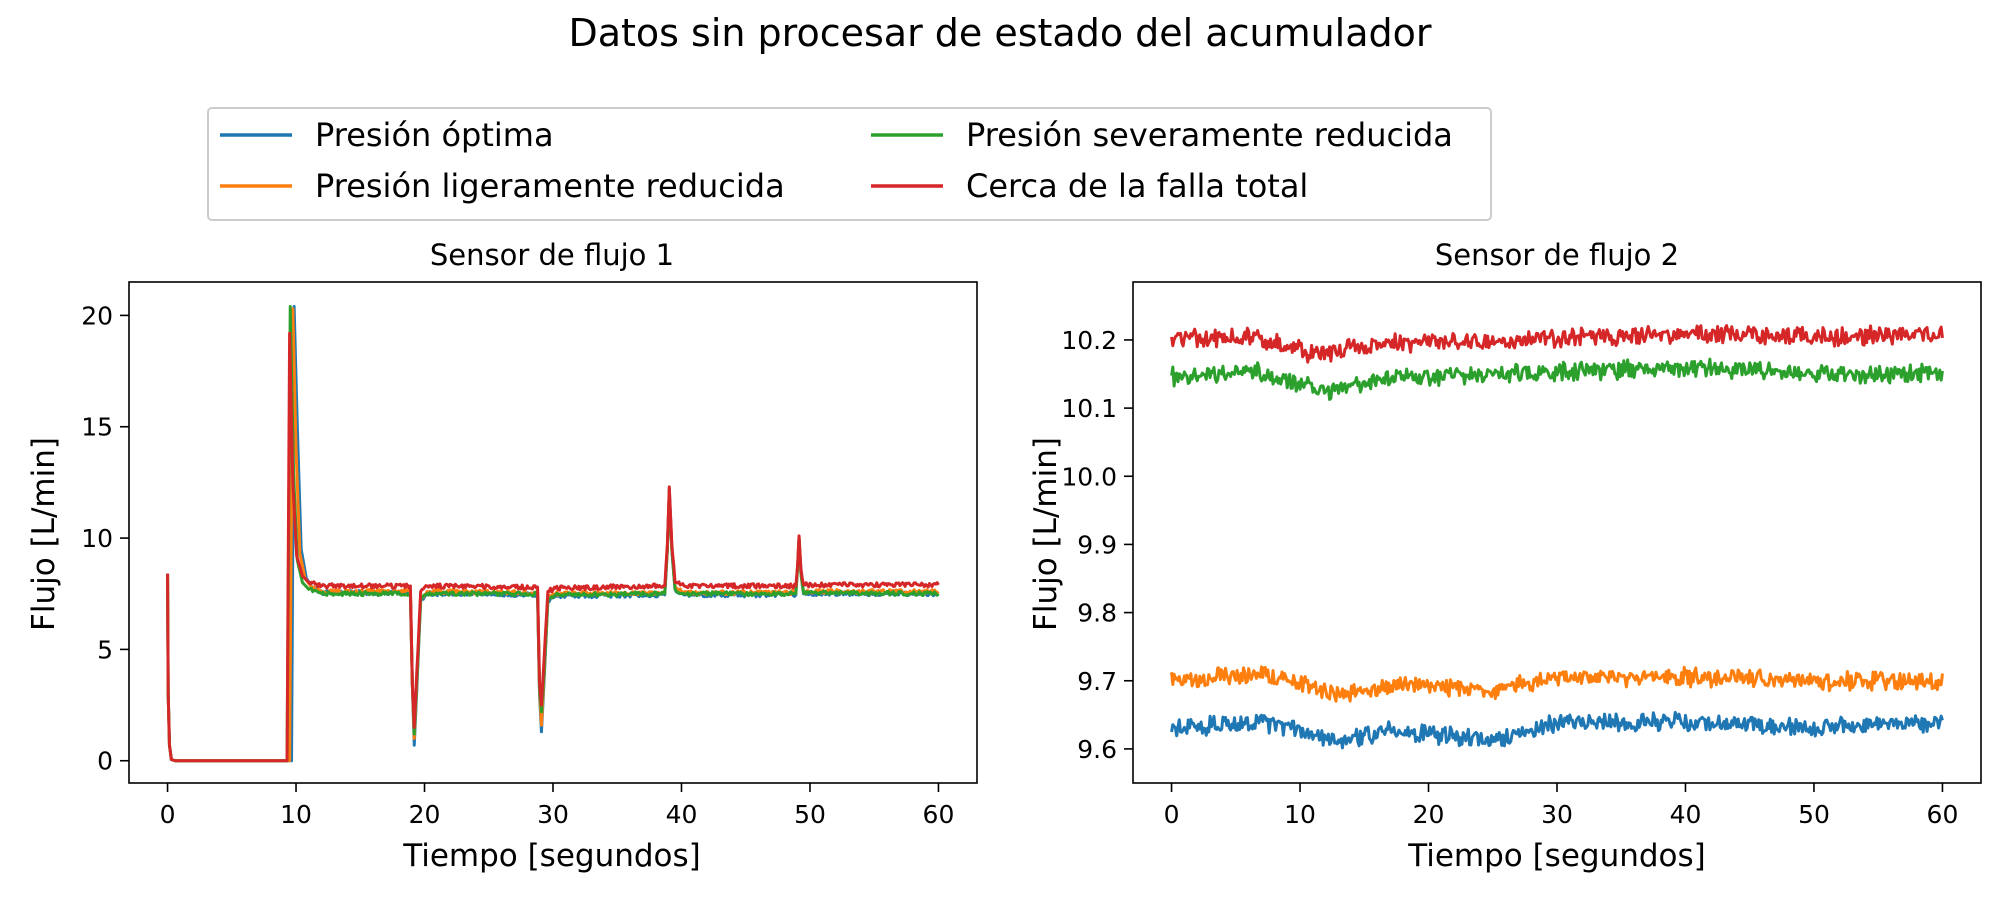 The height and width of the screenshot is (900, 2000). I want to click on chart-1-ylabel: Flujo [L/min], so click(44, 534).